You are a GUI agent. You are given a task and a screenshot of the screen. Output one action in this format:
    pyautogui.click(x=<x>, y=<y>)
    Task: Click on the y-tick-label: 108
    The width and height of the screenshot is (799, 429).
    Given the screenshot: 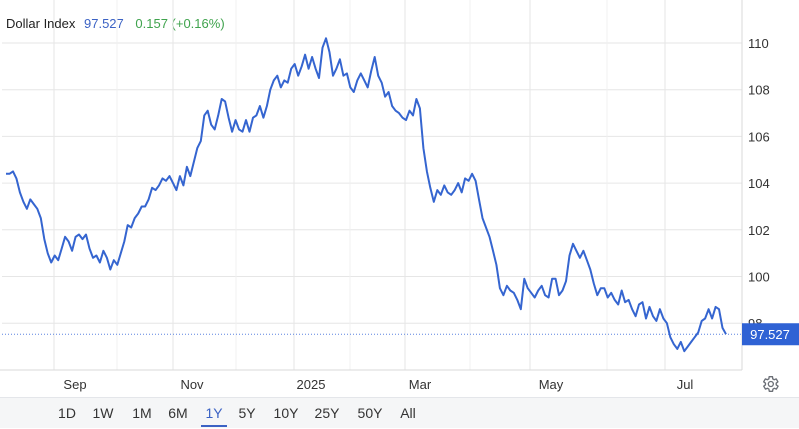 What is the action you would take?
    pyautogui.click(x=759, y=90)
    